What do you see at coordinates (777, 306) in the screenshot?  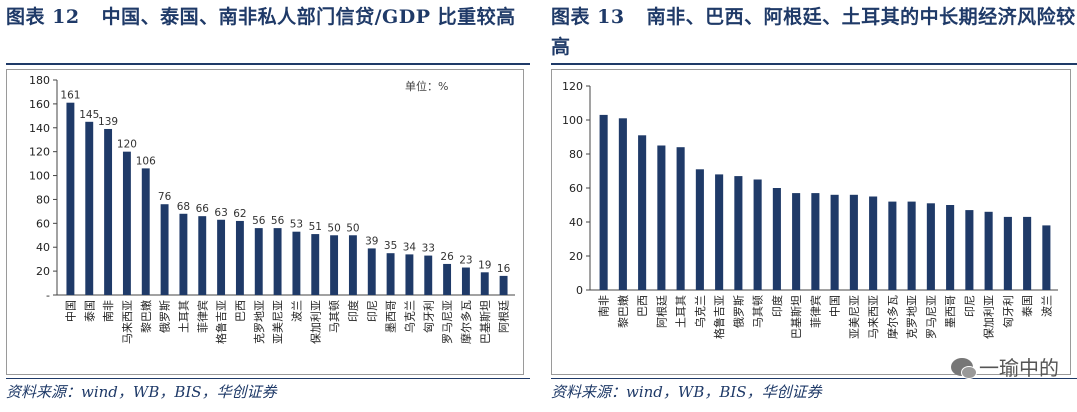 I see `x-tick-label: 印度` at bounding box center [777, 306].